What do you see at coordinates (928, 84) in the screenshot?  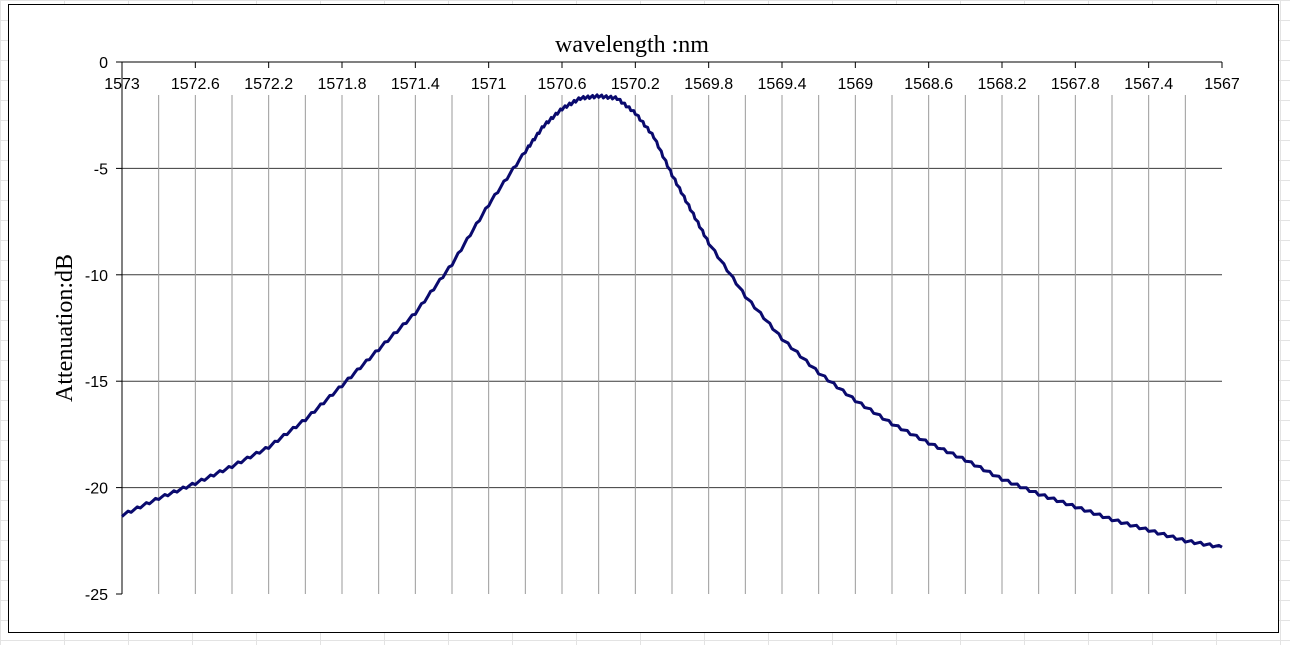 I see `x-tick-label: 1568.6` at bounding box center [928, 84].